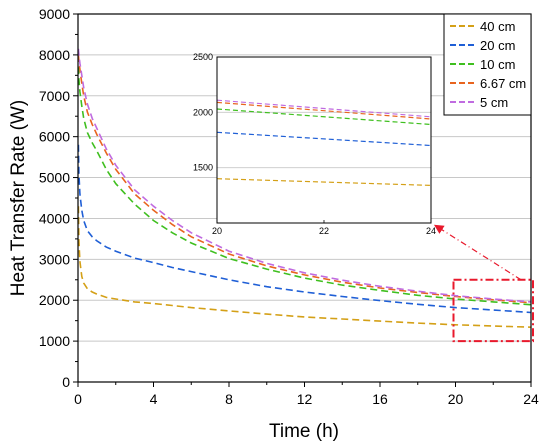  What do you see at coordinates (54, 178) in the screenshot?
I see `y-tick-label: 5000` at bounding box center [54, 178].